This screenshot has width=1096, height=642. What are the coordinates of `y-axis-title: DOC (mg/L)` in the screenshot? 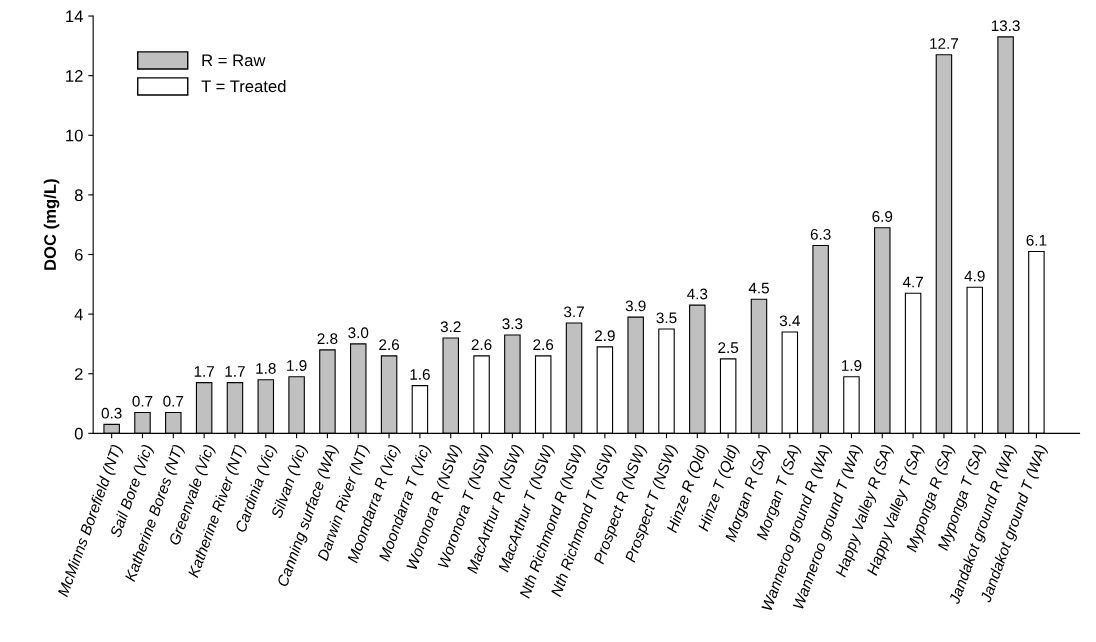 It's located at (51, 224).